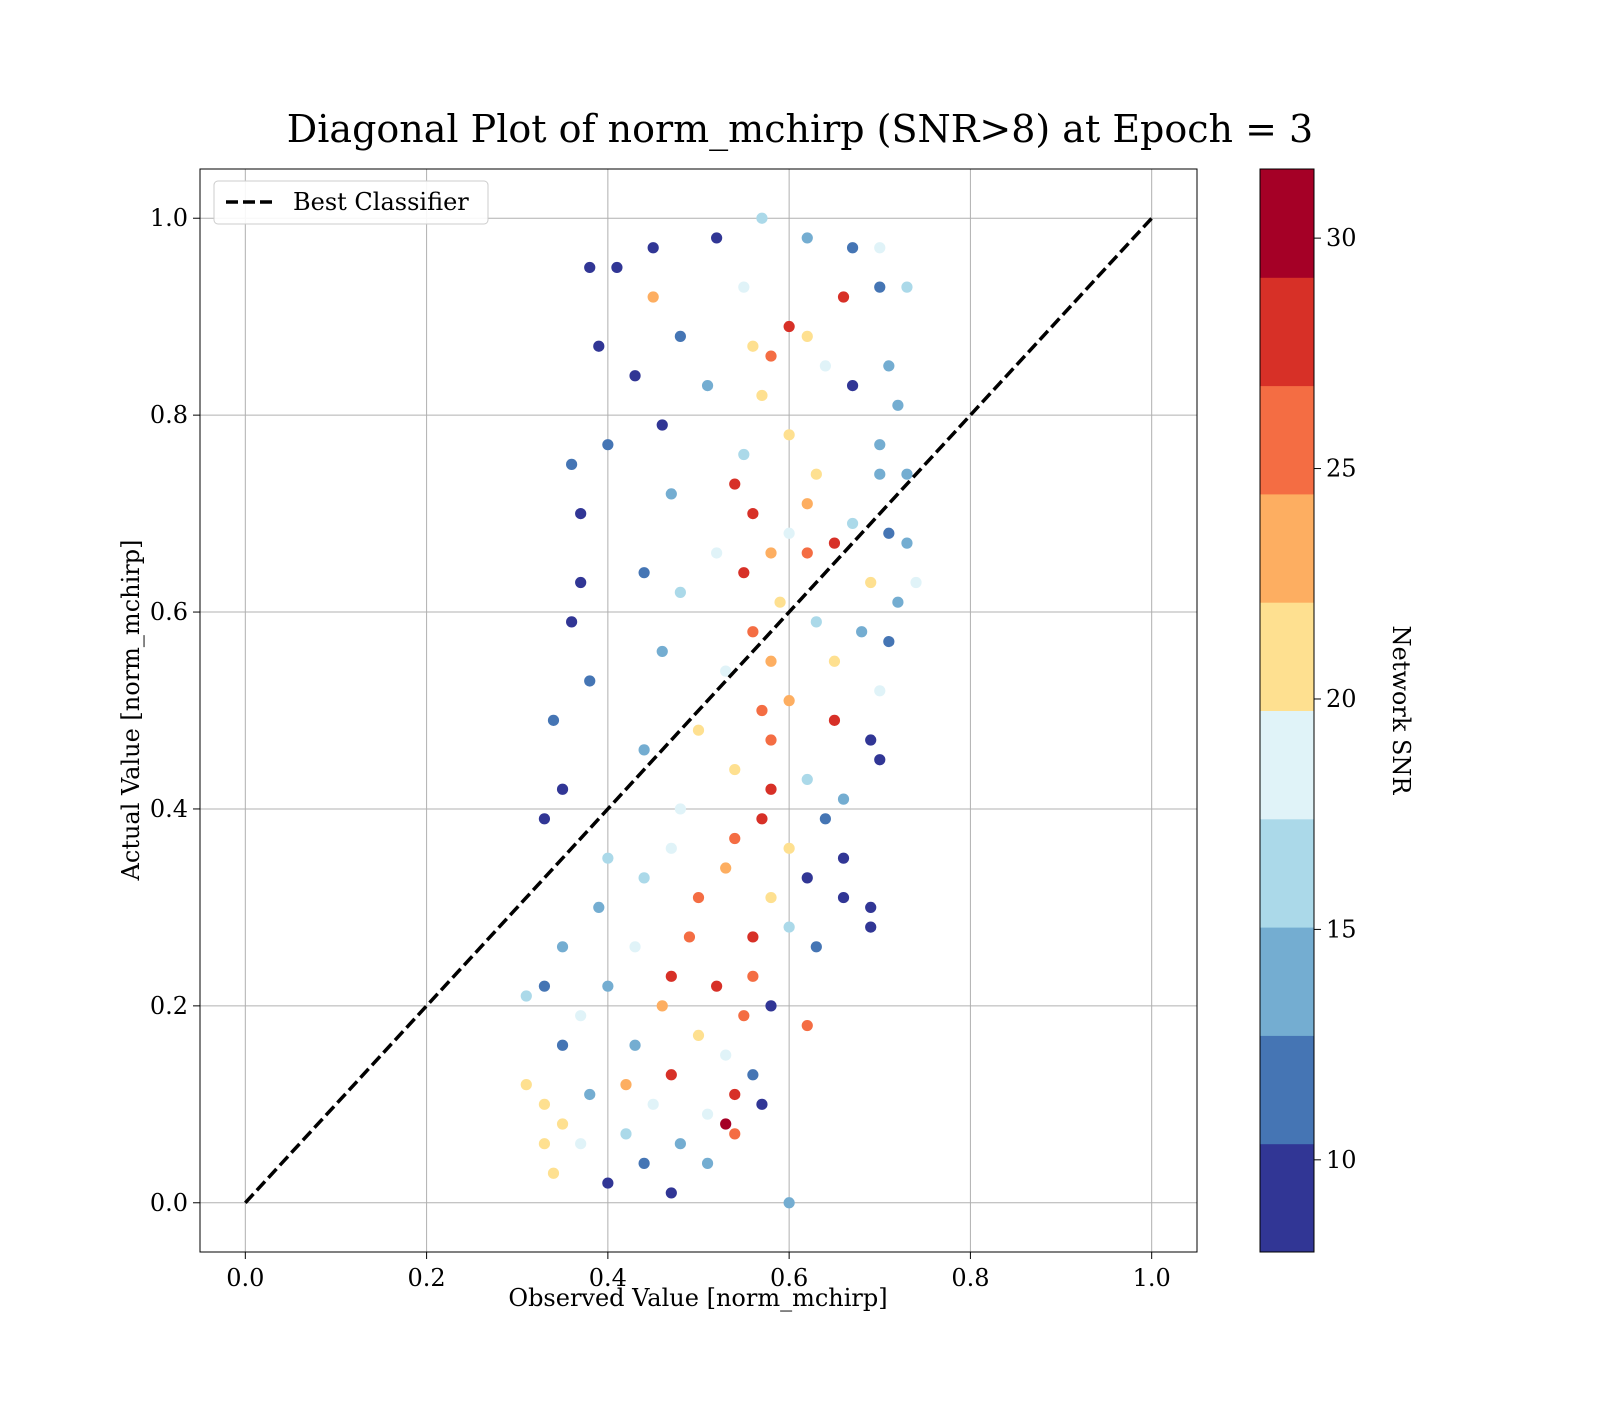 This screenshot has width=1600, height=1405. What do you see at coordinates (175, 710) in the screenshot?
I see `y-axis-ticks: 0.0 0.2 0.4 0.6 0.8 1.0` at bounding box center [175, 710].